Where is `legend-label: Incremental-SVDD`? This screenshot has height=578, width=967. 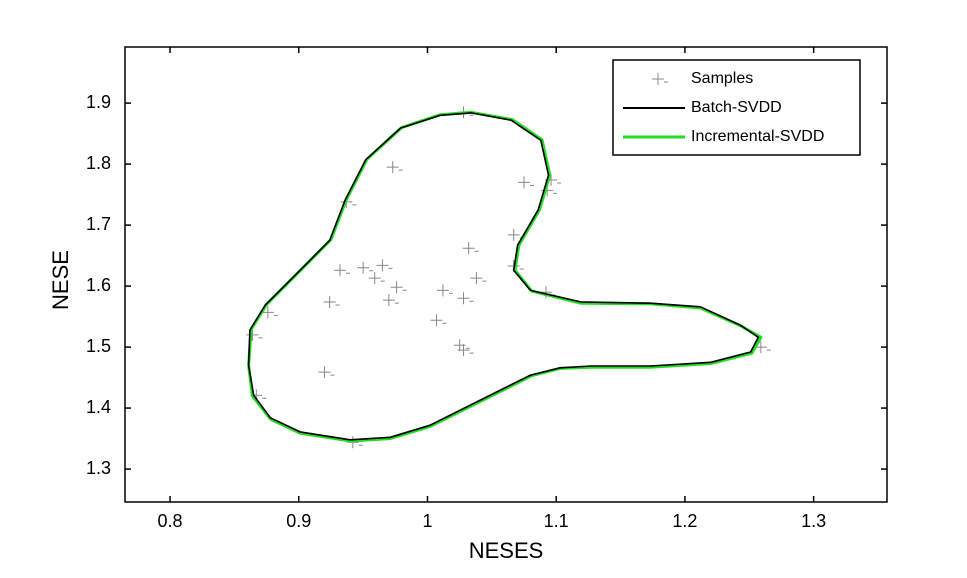
legend-label: Incremental-SVDD is located at coordinates (757, 136).